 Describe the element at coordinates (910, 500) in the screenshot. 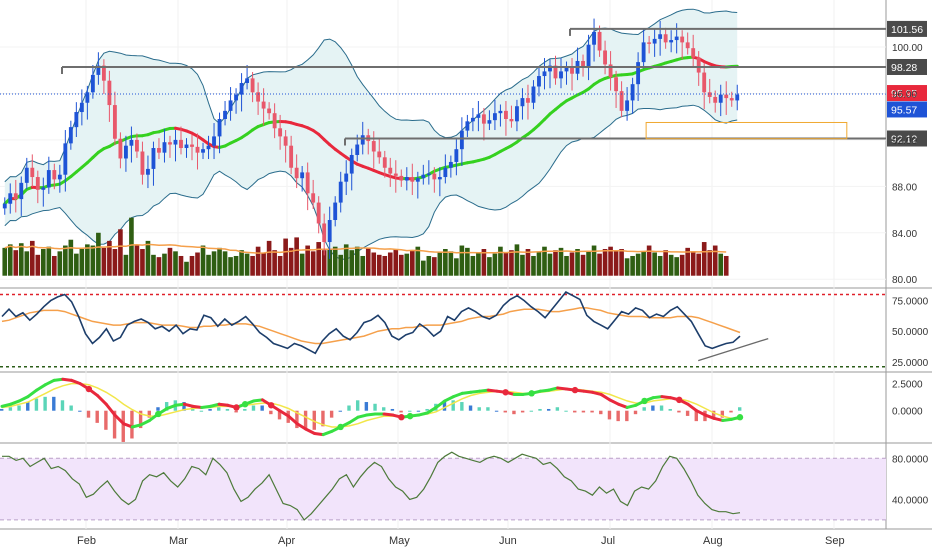

I see `stochastic-tick-label: 40.0000` at that location.